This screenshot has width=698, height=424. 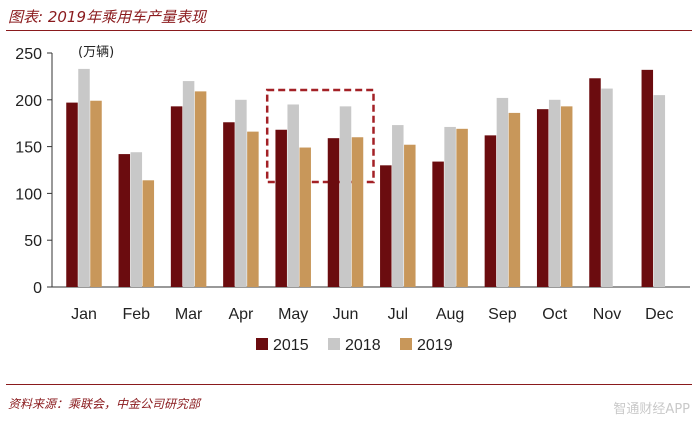 I want to click on x-tick-label-may: May, so click(x=293, y=314).